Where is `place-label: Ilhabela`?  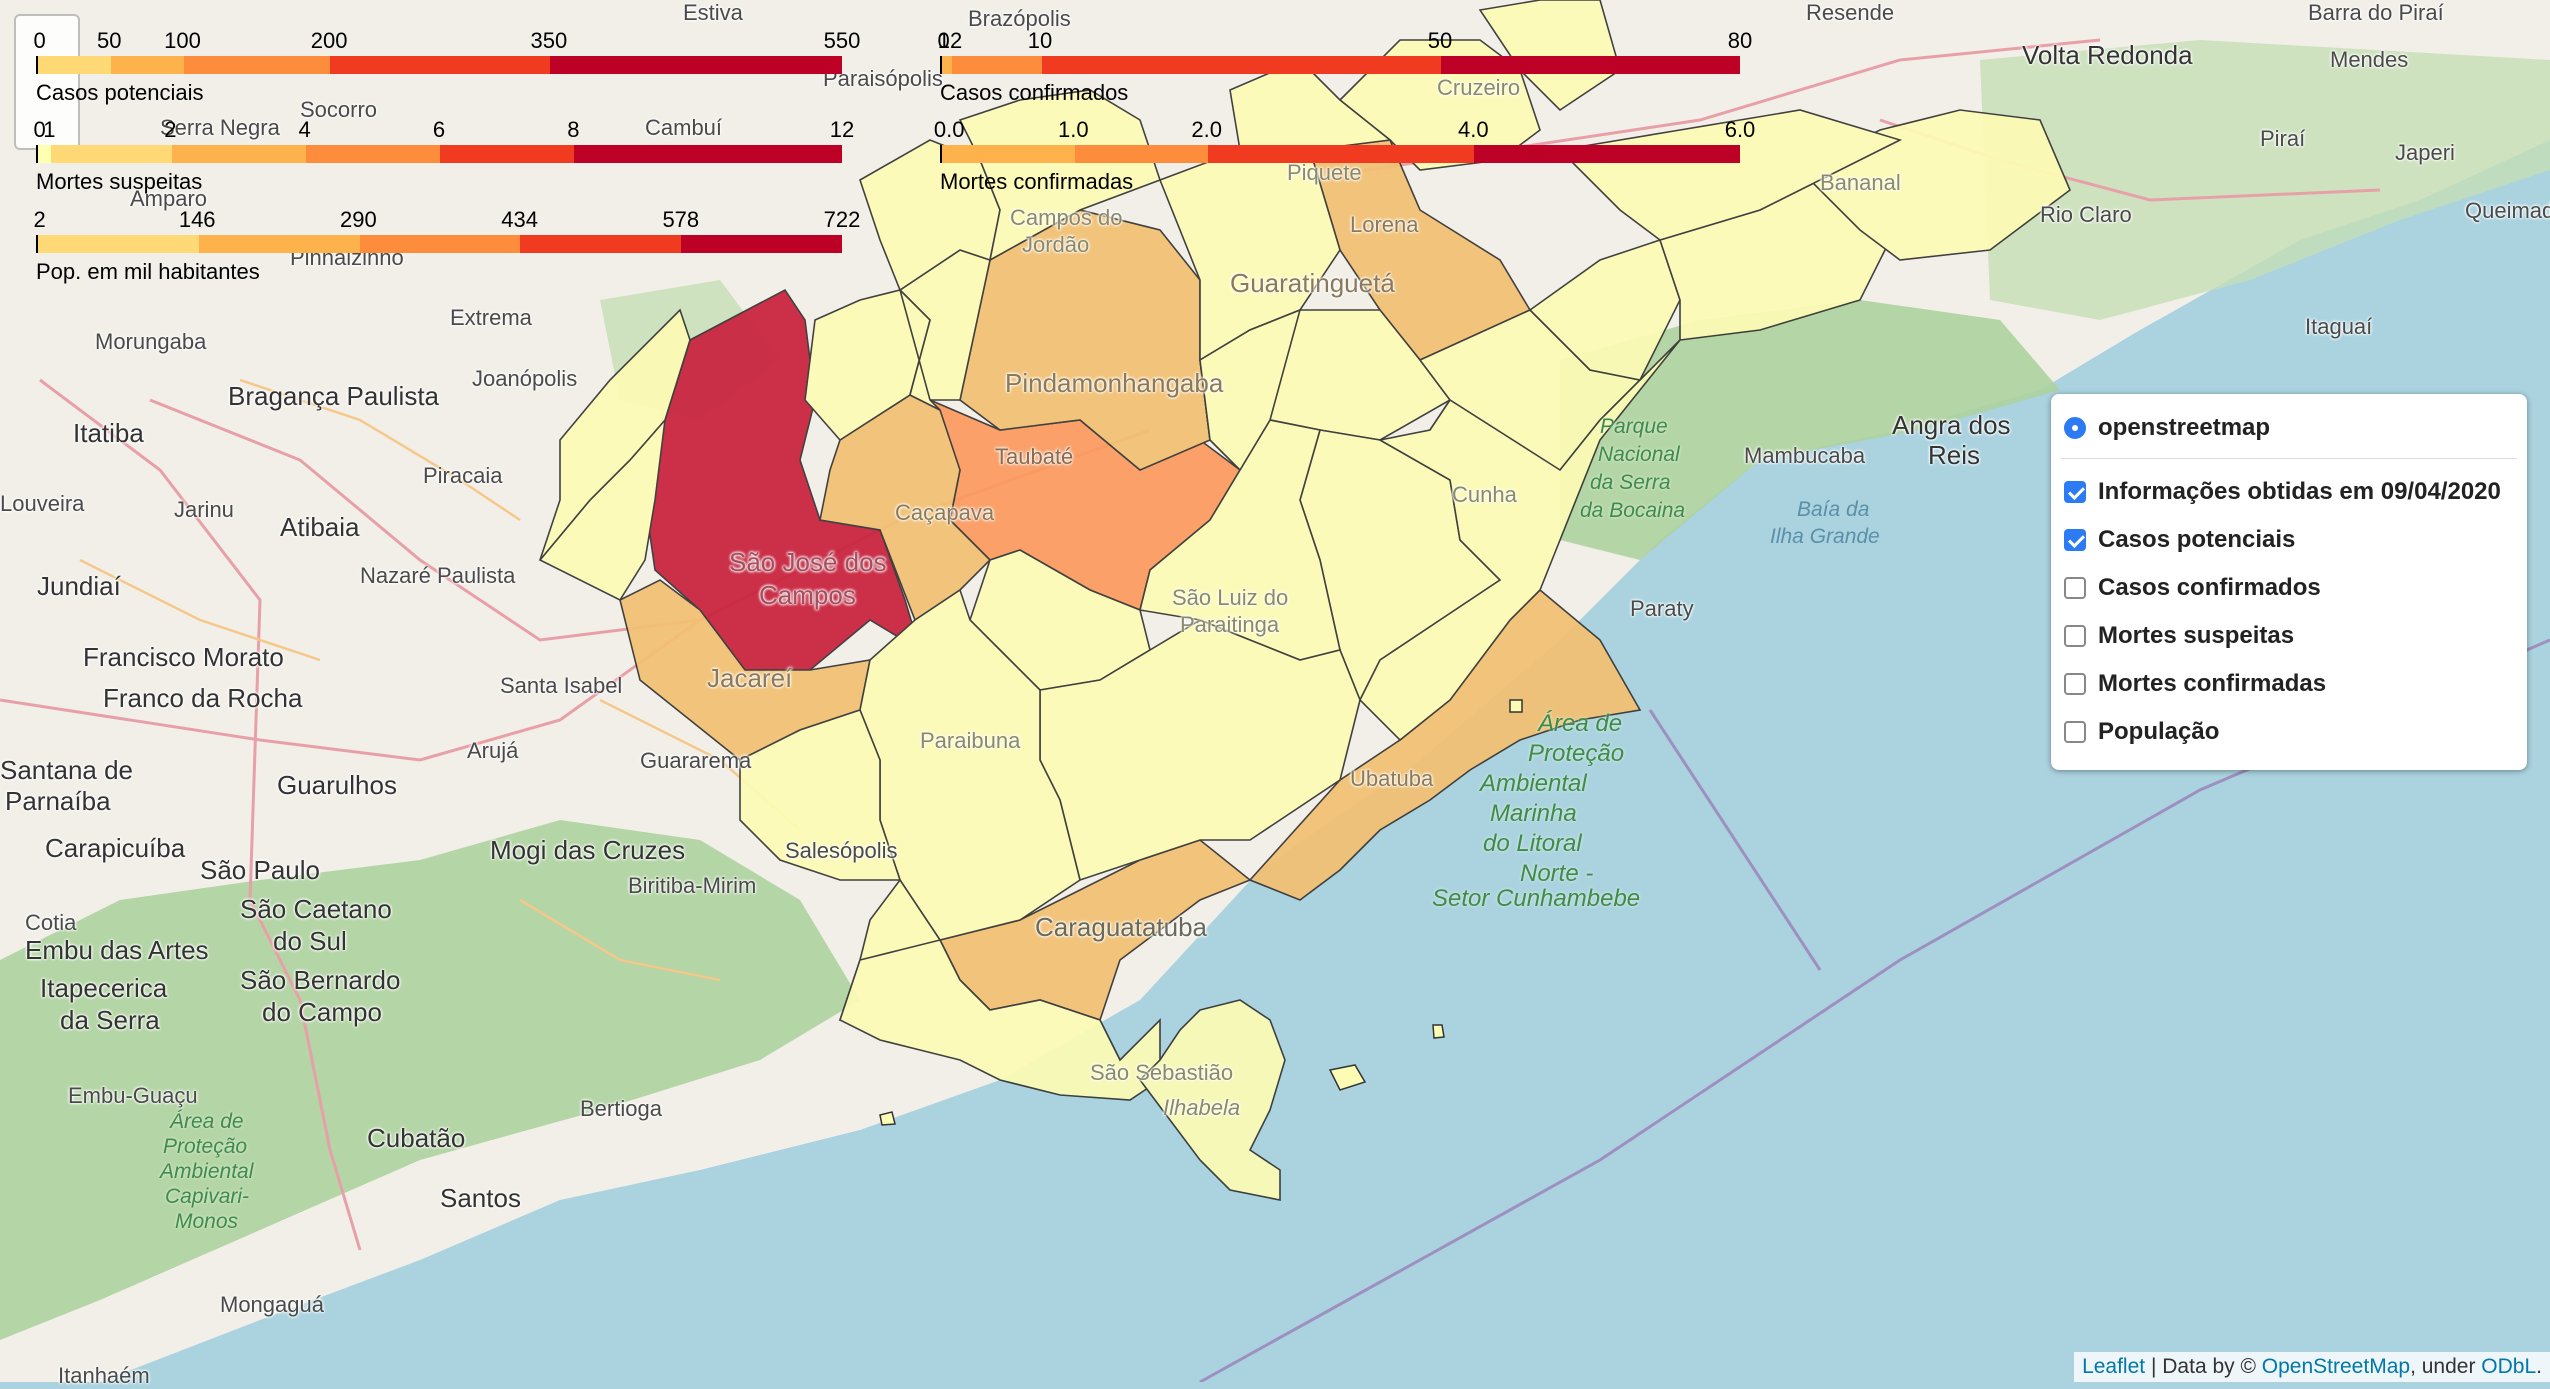
place-label: Ilhabela is located at coordinates (1202, 1107).